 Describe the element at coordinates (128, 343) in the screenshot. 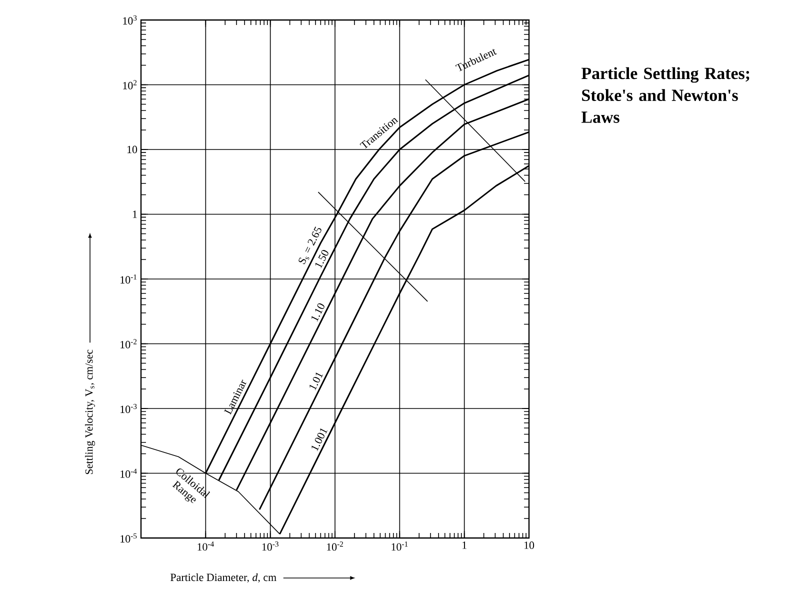

I see `y-tick-label: 10$^{-2}$` at that location.